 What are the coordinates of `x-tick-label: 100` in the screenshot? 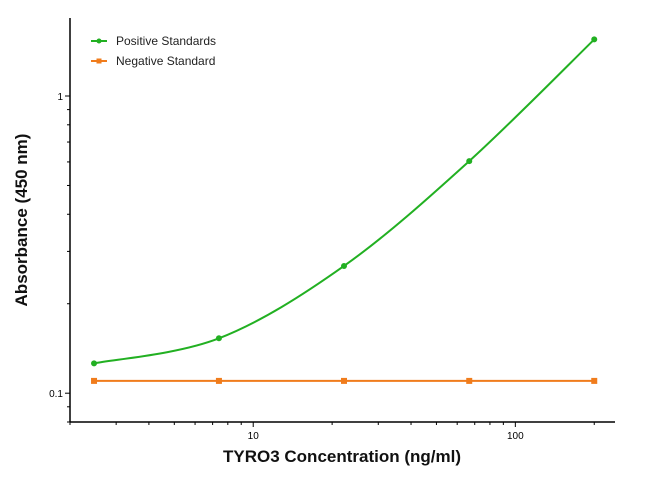 It's located at (515, 436).